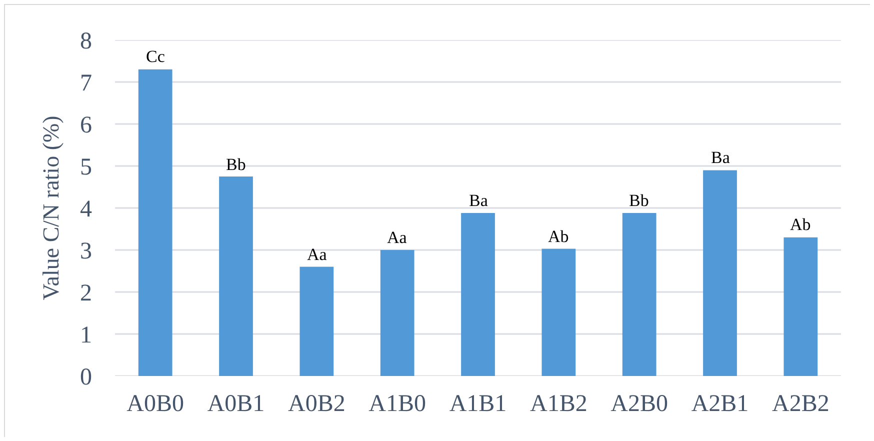  Describe the element at coordinates (236, 404) in the screenshot. I see `x-tick-label: A0B1` at that location.